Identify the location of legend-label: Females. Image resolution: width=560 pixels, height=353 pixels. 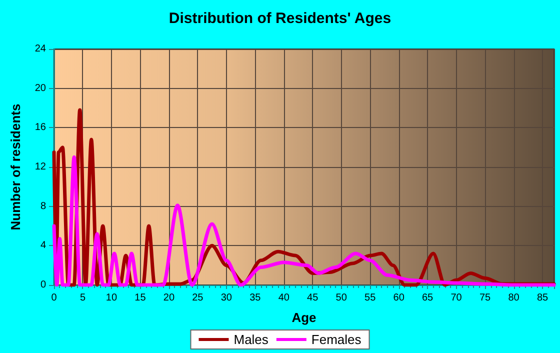
(336, 339).